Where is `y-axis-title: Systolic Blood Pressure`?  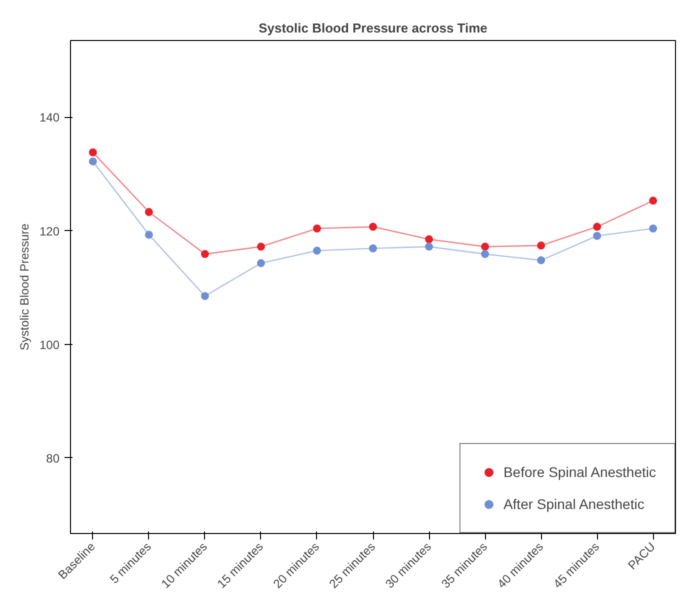 y-axis-title: Systolic Blood Pressure is located at coordinates (24, 286).